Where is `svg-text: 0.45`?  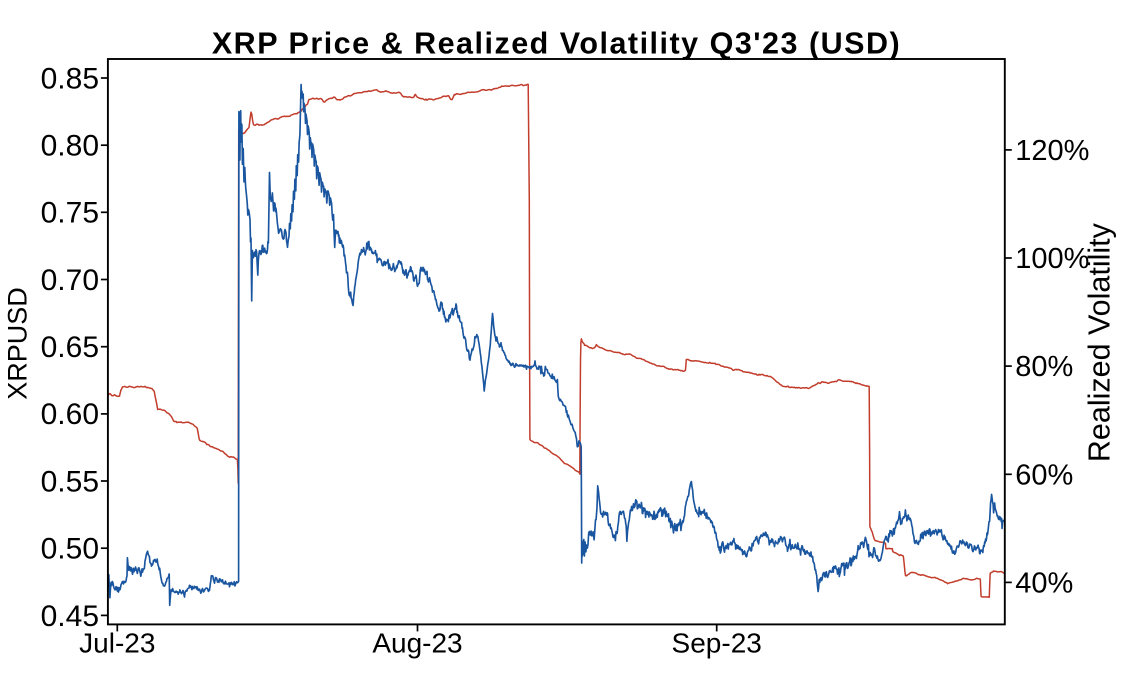 svg-text: 0.45 is located at coordinates (70, 616).